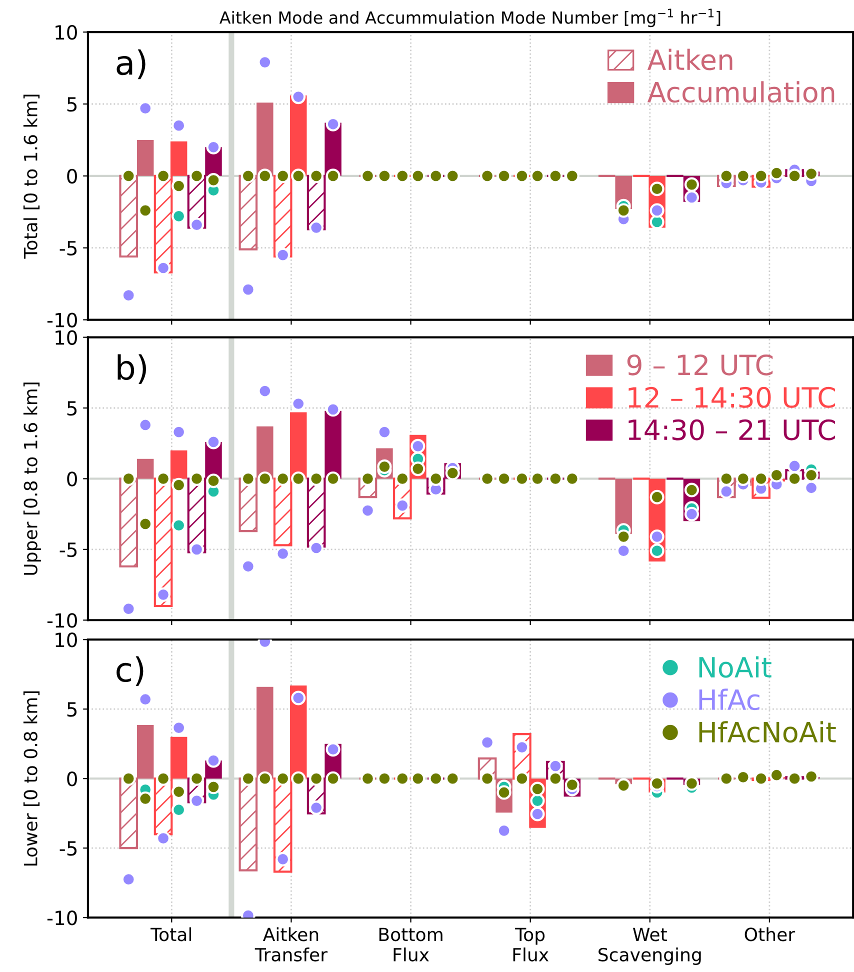 The image size is (854, 972). What do you see at coordinates (470, 18) in the screenshot?
I see `chart-title: Aitken Mode and Accummulation Mode Number [mg$^{−1}$ hr$^{−1}$]` at bounding box center [470, 18].